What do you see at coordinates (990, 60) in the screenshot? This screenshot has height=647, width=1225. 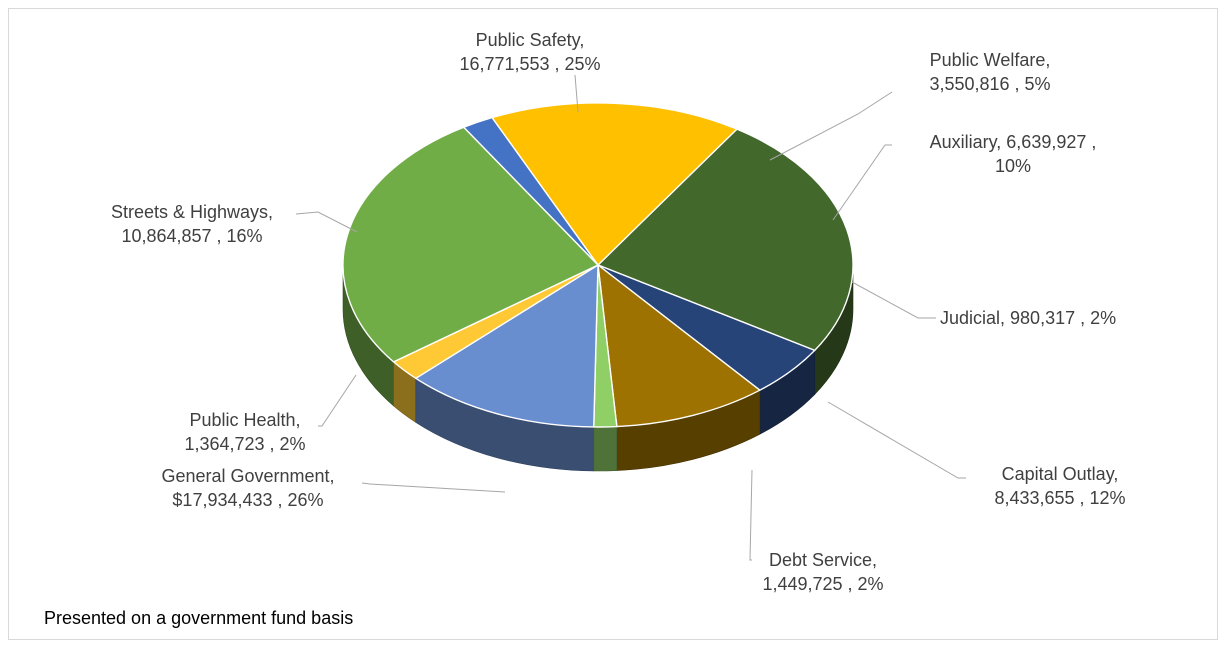 I see `label-name: Public Welfare,` at bounding box center [990, 60].